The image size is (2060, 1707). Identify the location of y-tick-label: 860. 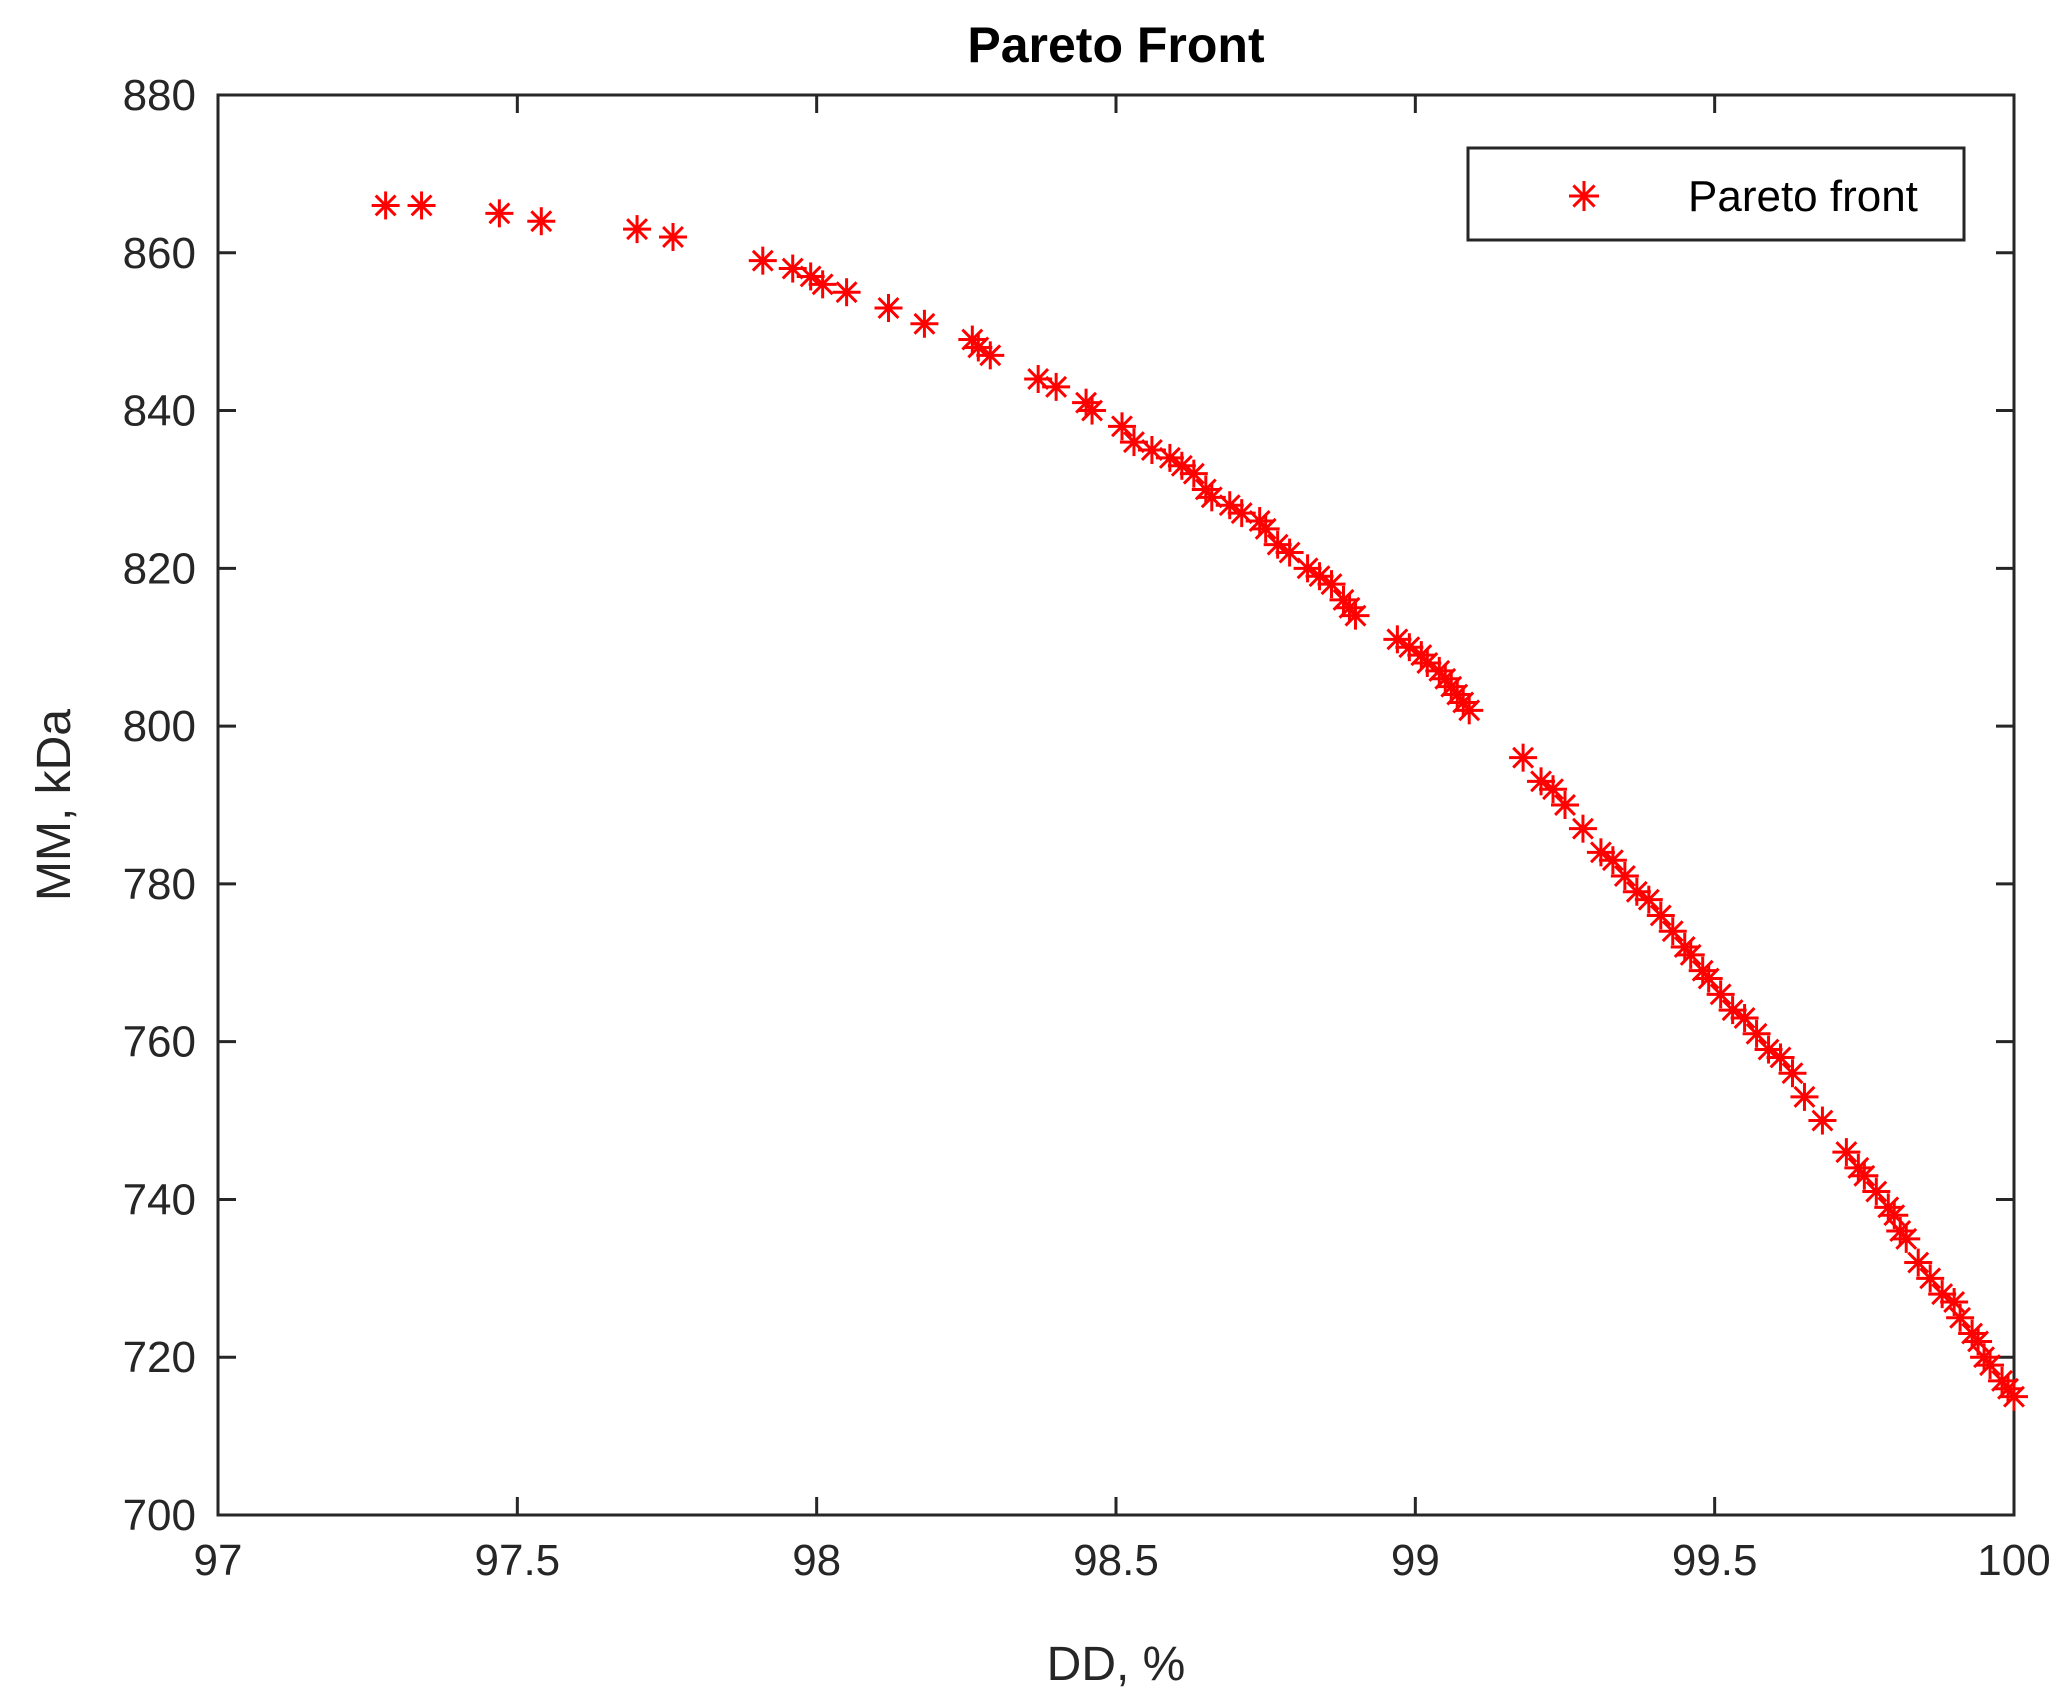
(159, 253).